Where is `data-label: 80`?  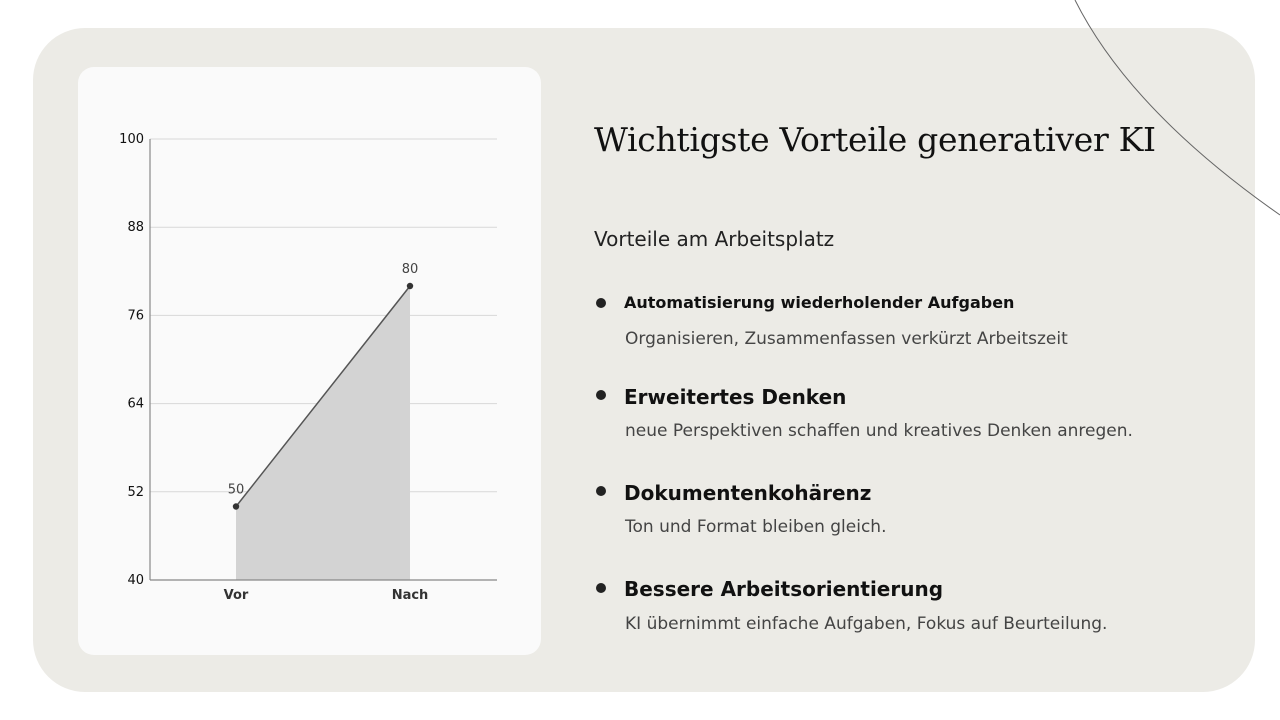
data-label: 80 is located at coordinates (410, 269).